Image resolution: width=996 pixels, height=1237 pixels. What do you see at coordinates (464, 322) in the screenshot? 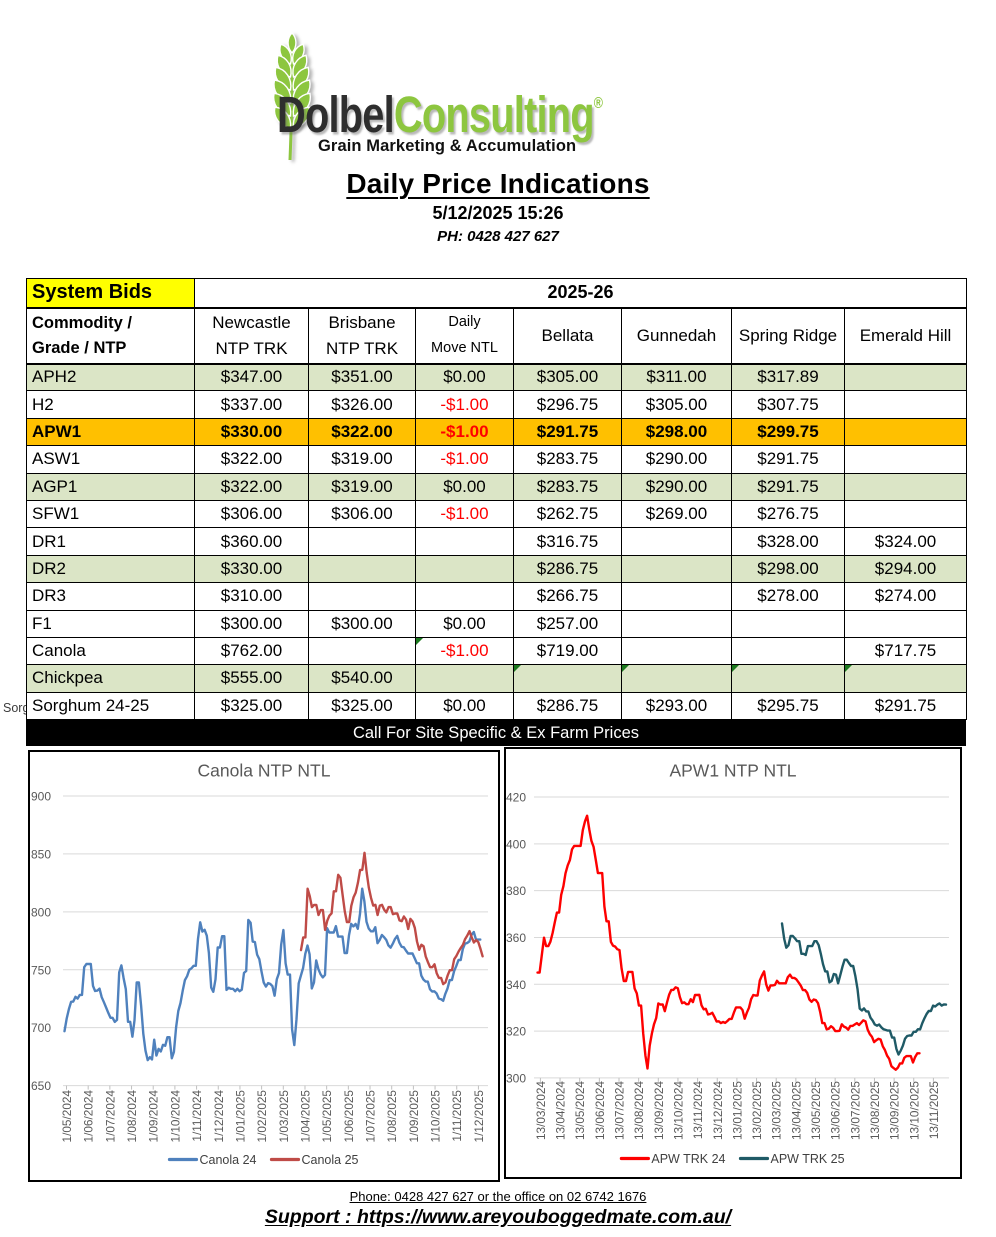
I see `column-header-line: Daily` at bounding box center [464, 322].